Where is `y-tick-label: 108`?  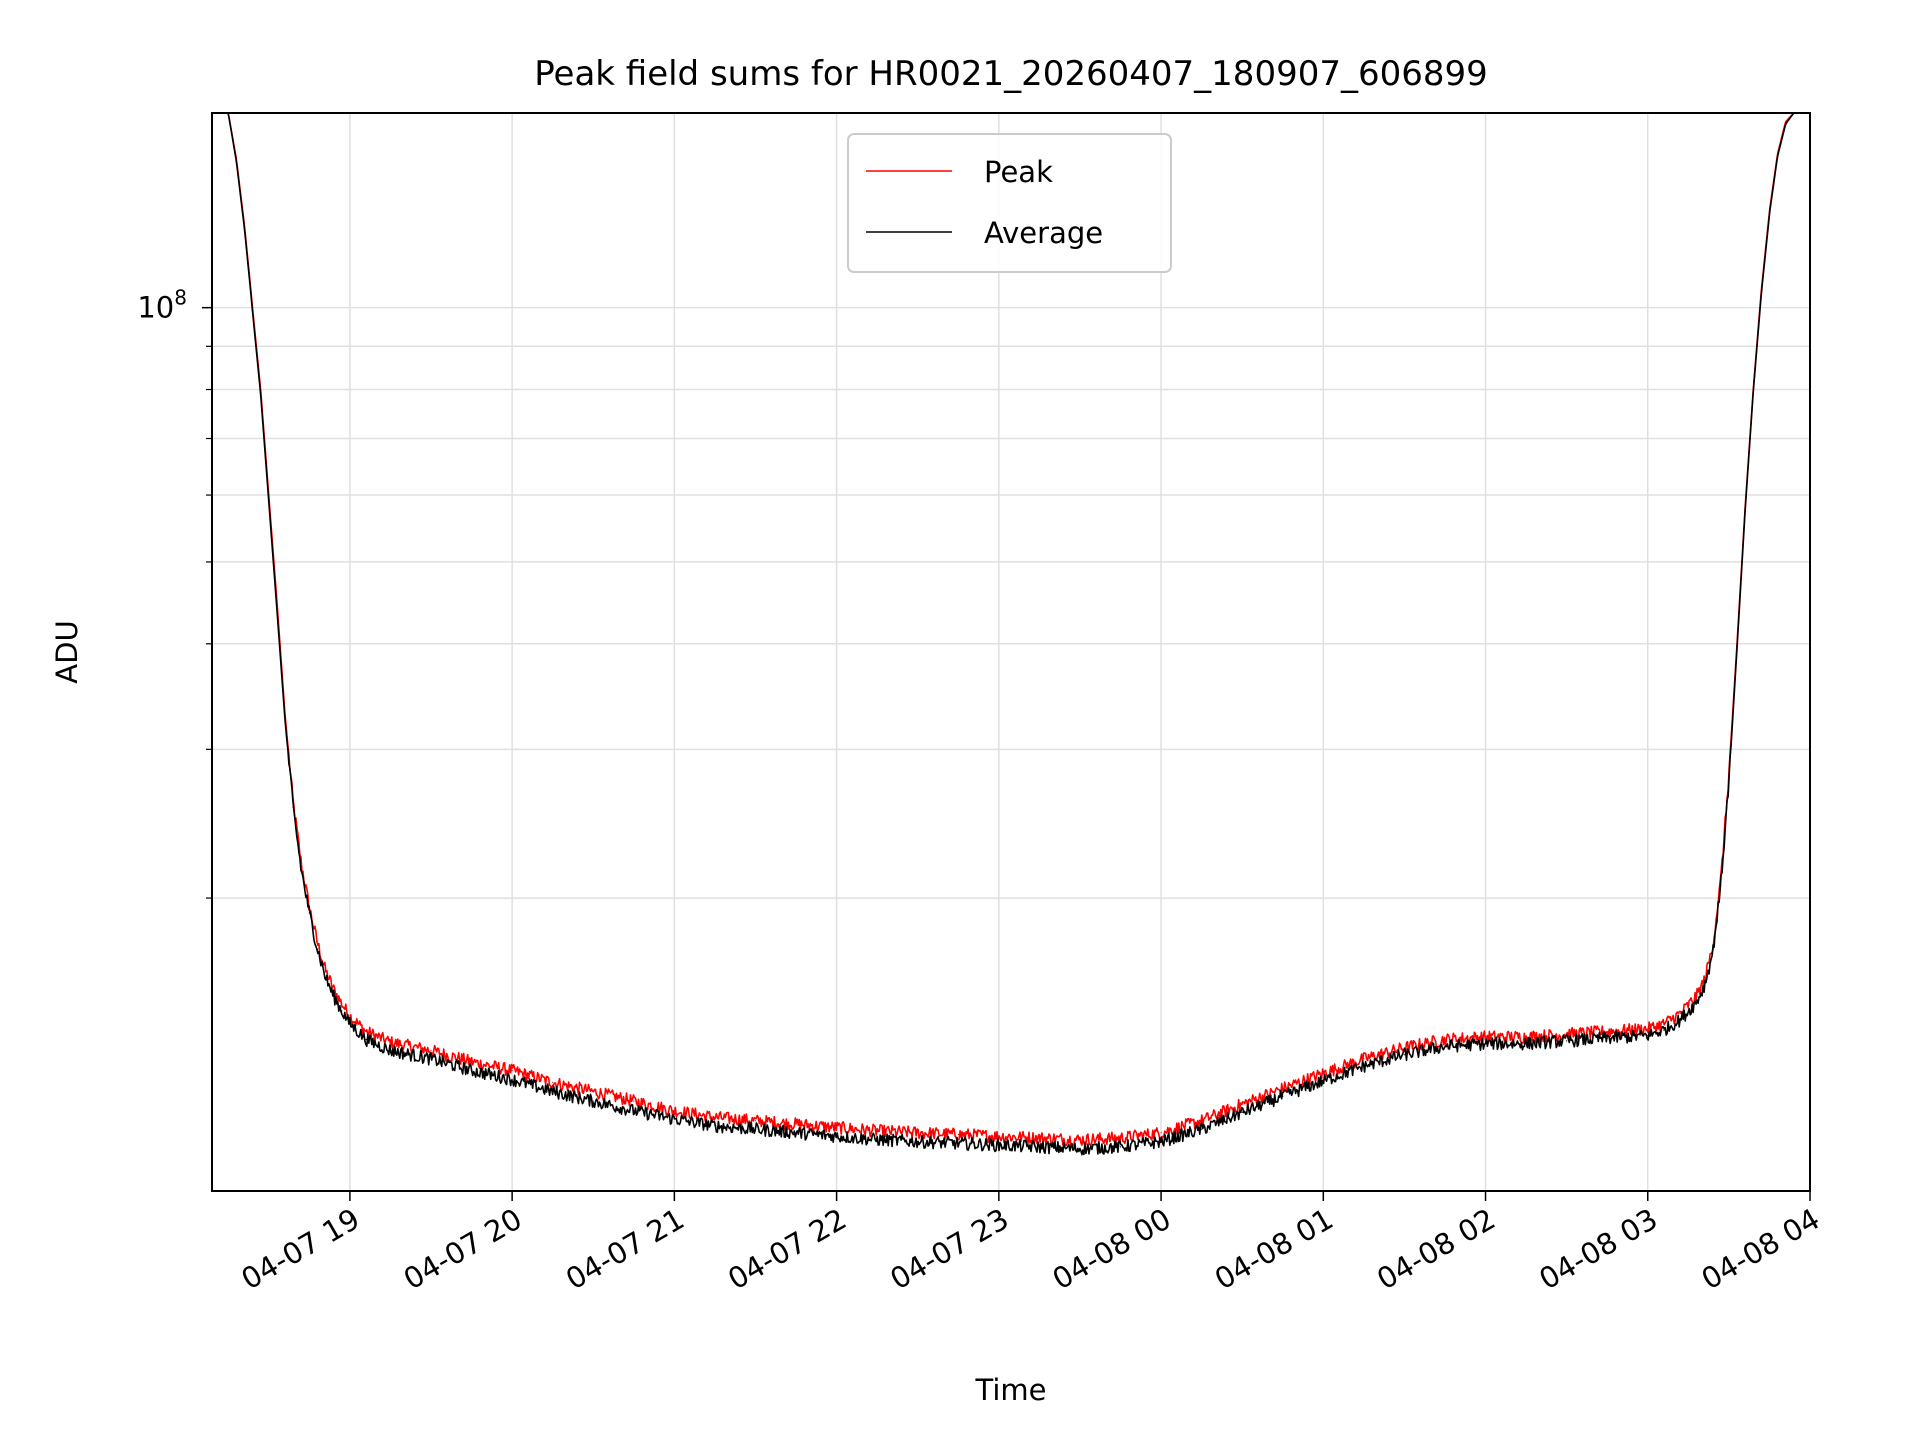 y-tick-label: 108 is located at coordinates (162, 305).